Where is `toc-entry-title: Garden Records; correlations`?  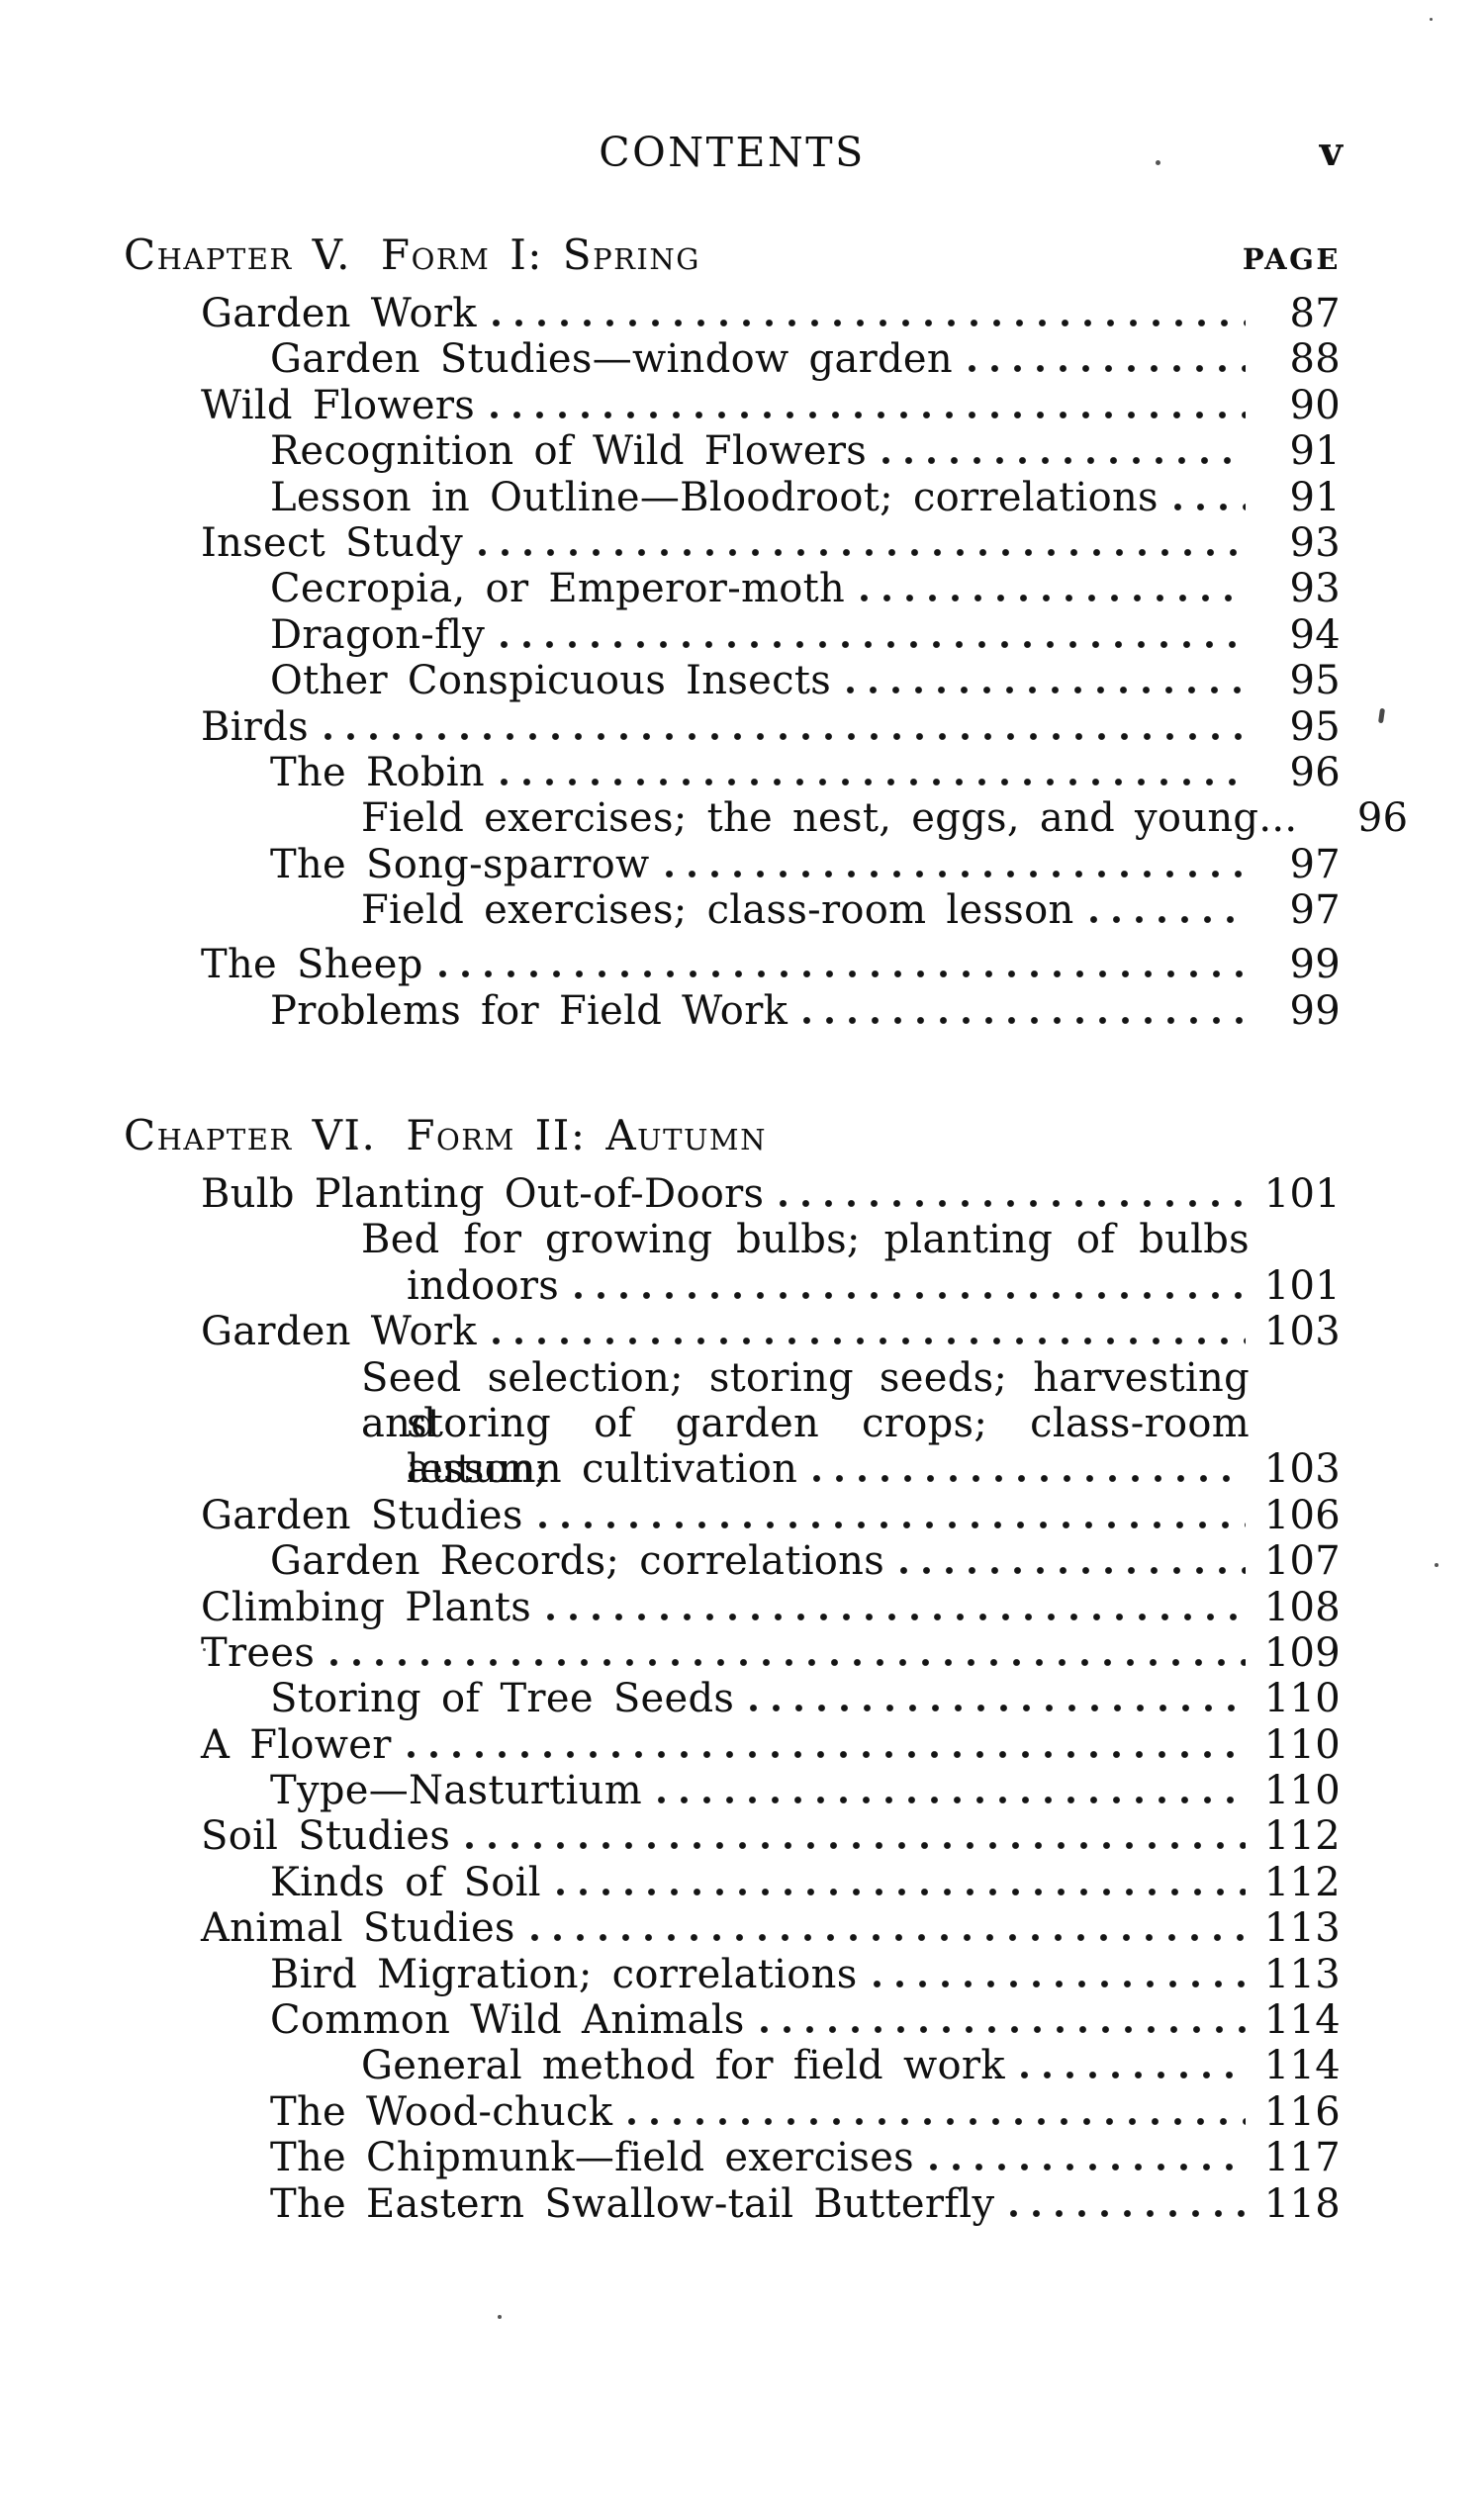 toc-entry-title: Garden Records; correlations is located at coordinates (577, 1561).